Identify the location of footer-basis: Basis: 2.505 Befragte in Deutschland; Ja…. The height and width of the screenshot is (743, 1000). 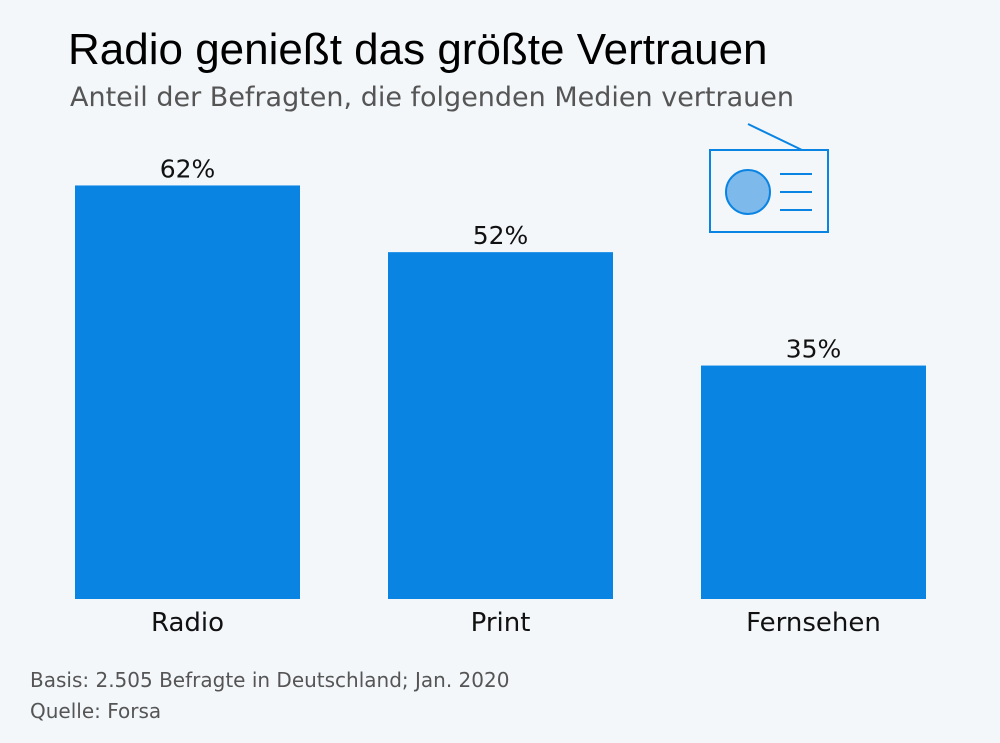
(270, 680).